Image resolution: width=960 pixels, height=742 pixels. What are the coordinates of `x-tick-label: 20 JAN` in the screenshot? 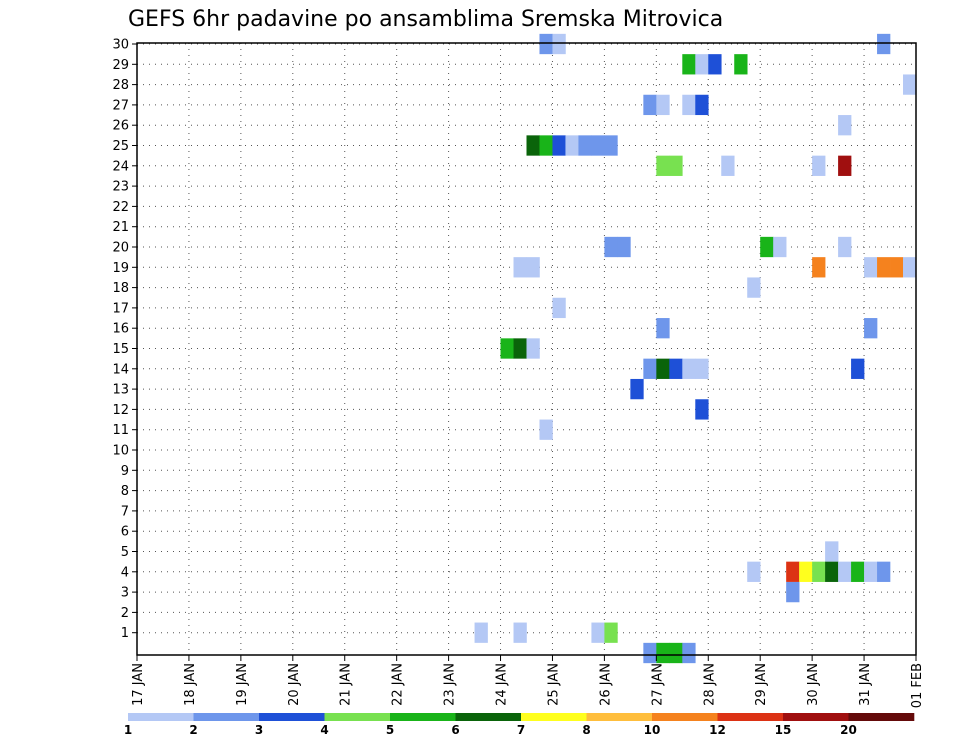 It's located at (294, 684).